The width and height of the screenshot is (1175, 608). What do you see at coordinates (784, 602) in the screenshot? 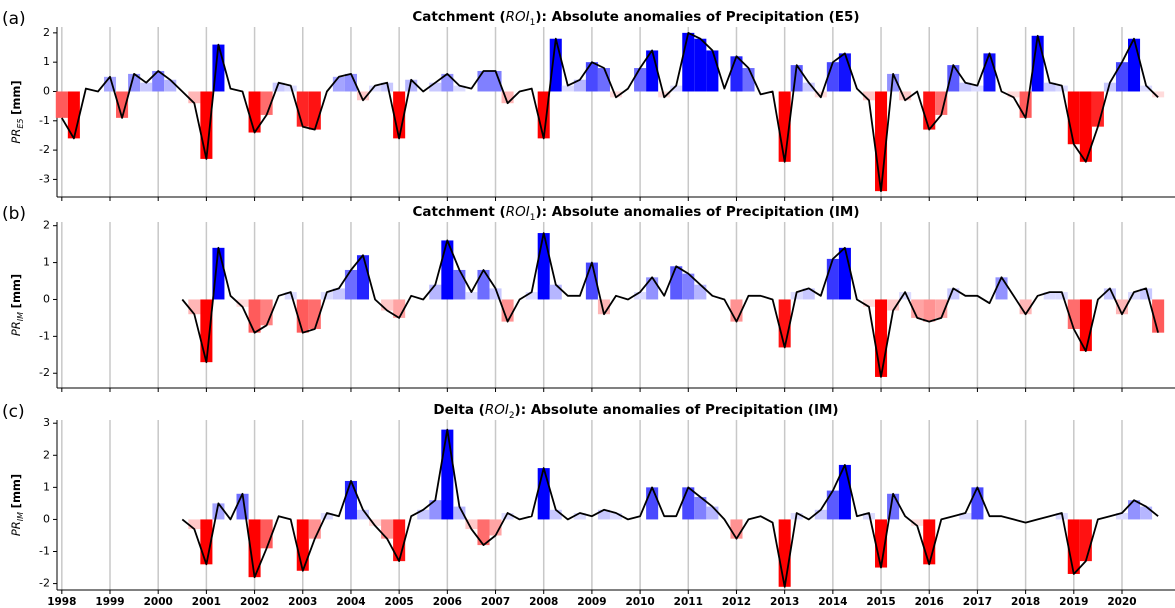
I see `x-tick-label: 2013` at bounding box center [784, 602].